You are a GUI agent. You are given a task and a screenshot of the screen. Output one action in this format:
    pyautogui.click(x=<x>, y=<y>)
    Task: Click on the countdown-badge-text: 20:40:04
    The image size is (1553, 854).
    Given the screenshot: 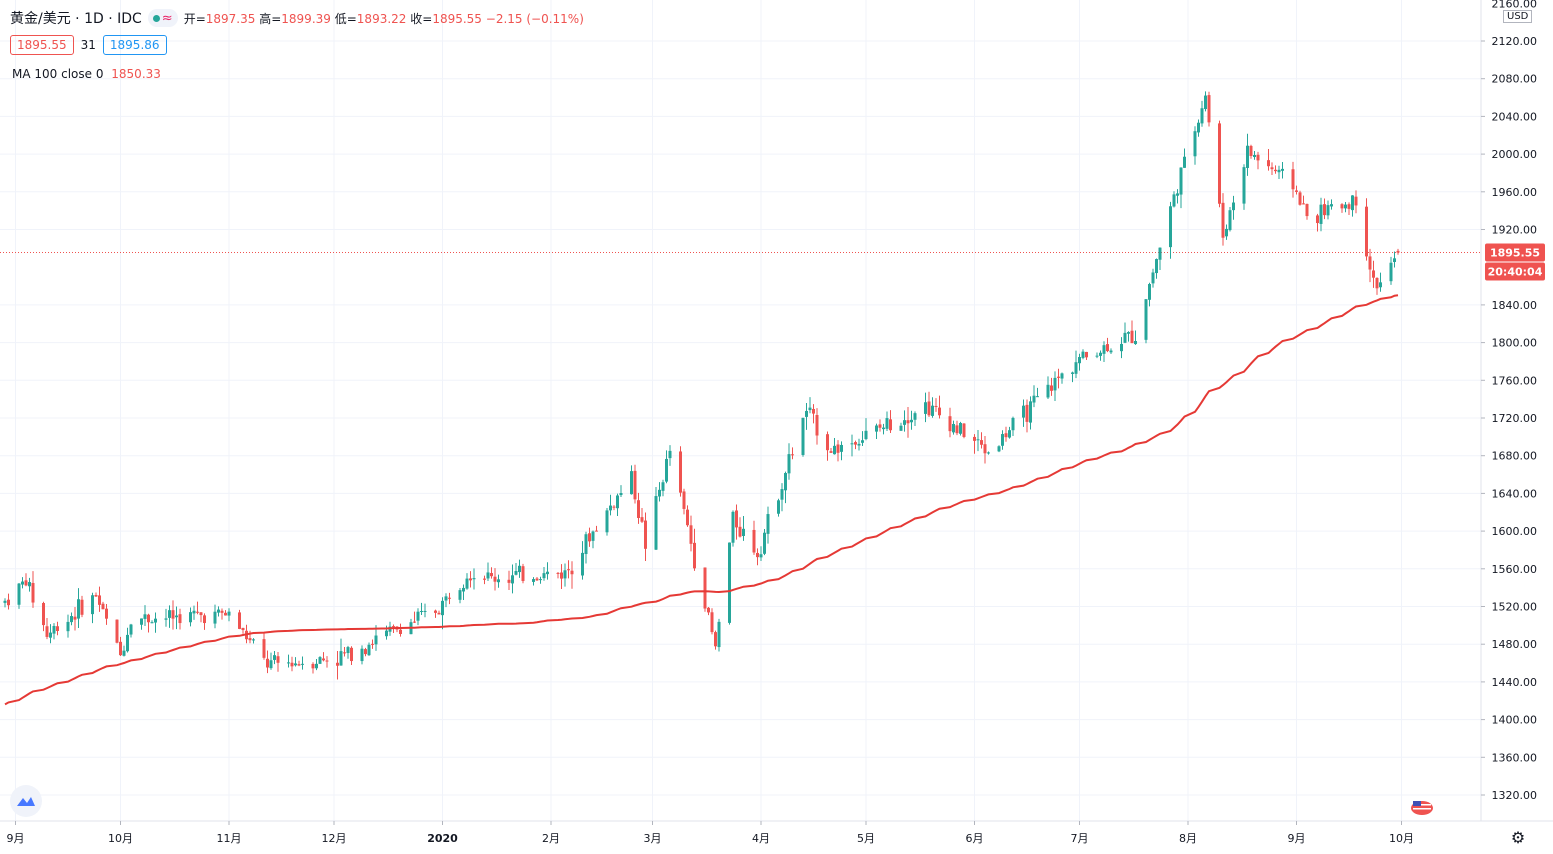 What is the action you would take?
    pyautogui.click(x=1515, y=272)
    